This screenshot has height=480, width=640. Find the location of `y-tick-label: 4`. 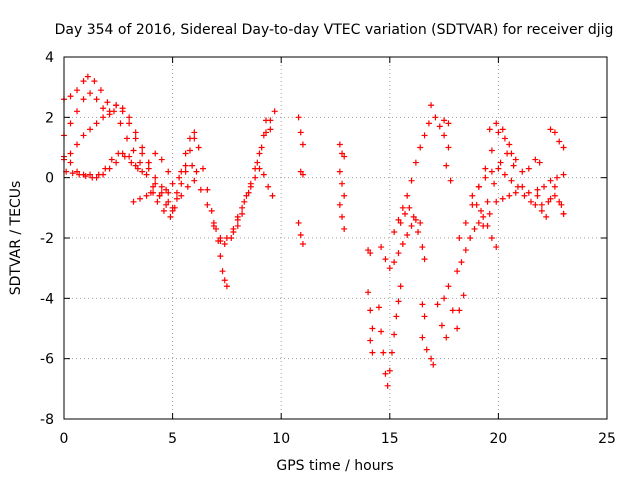

y-tick-label: 4 is located at coordinates (49, 58).